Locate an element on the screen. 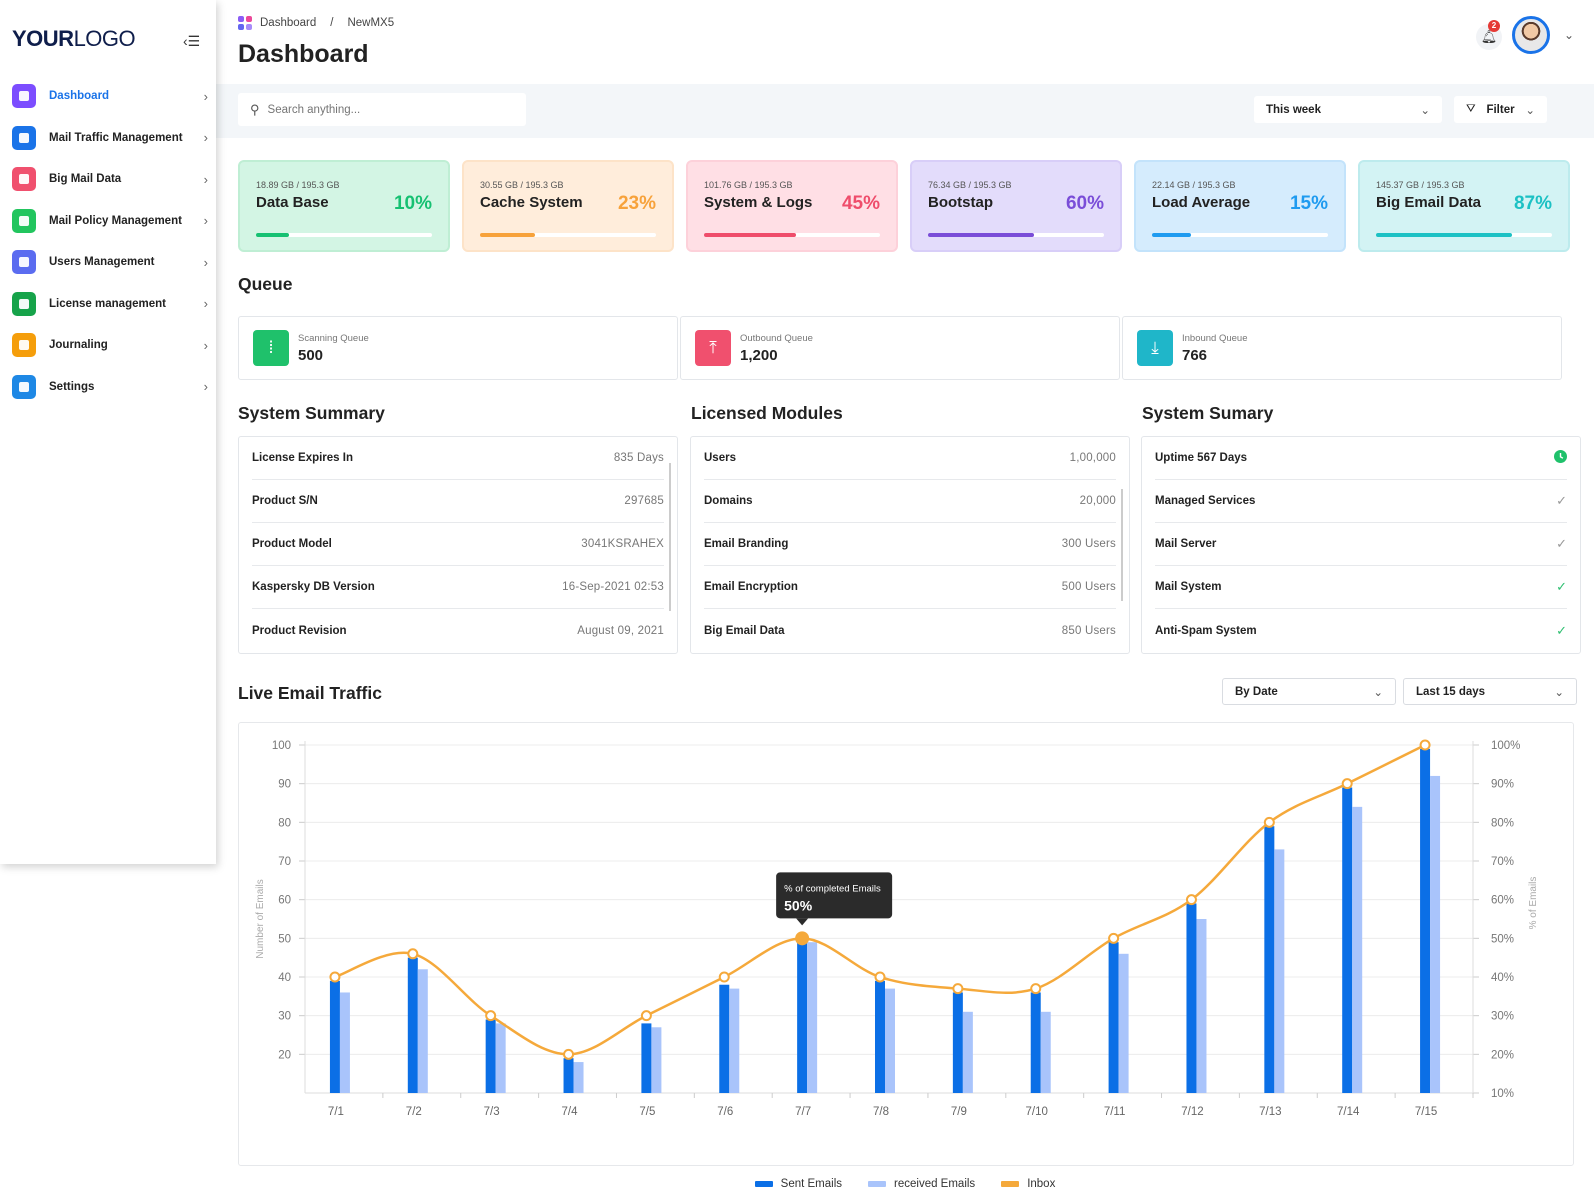 The image size is (1594, 1200). legend-item: received Emails is located at coordinates (921, 1184).